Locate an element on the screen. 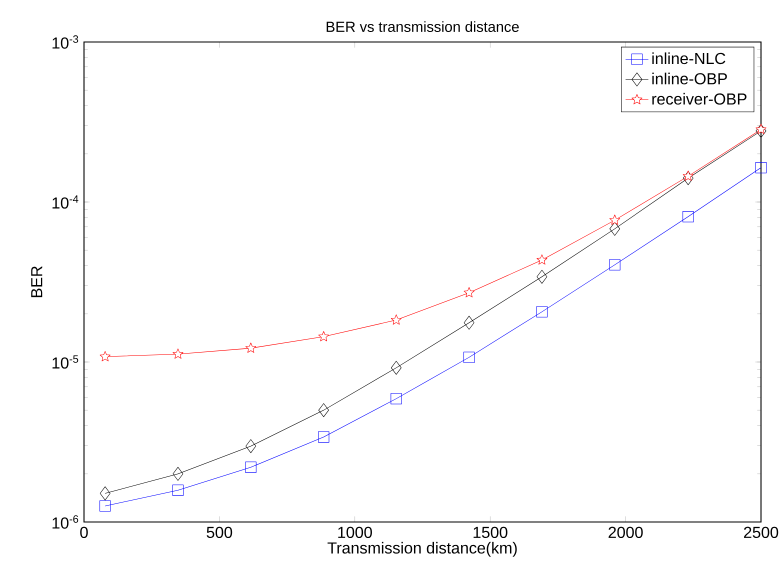 The image size is (784, 579). x-tick-label: 500 is located at coordinates (219, 532).